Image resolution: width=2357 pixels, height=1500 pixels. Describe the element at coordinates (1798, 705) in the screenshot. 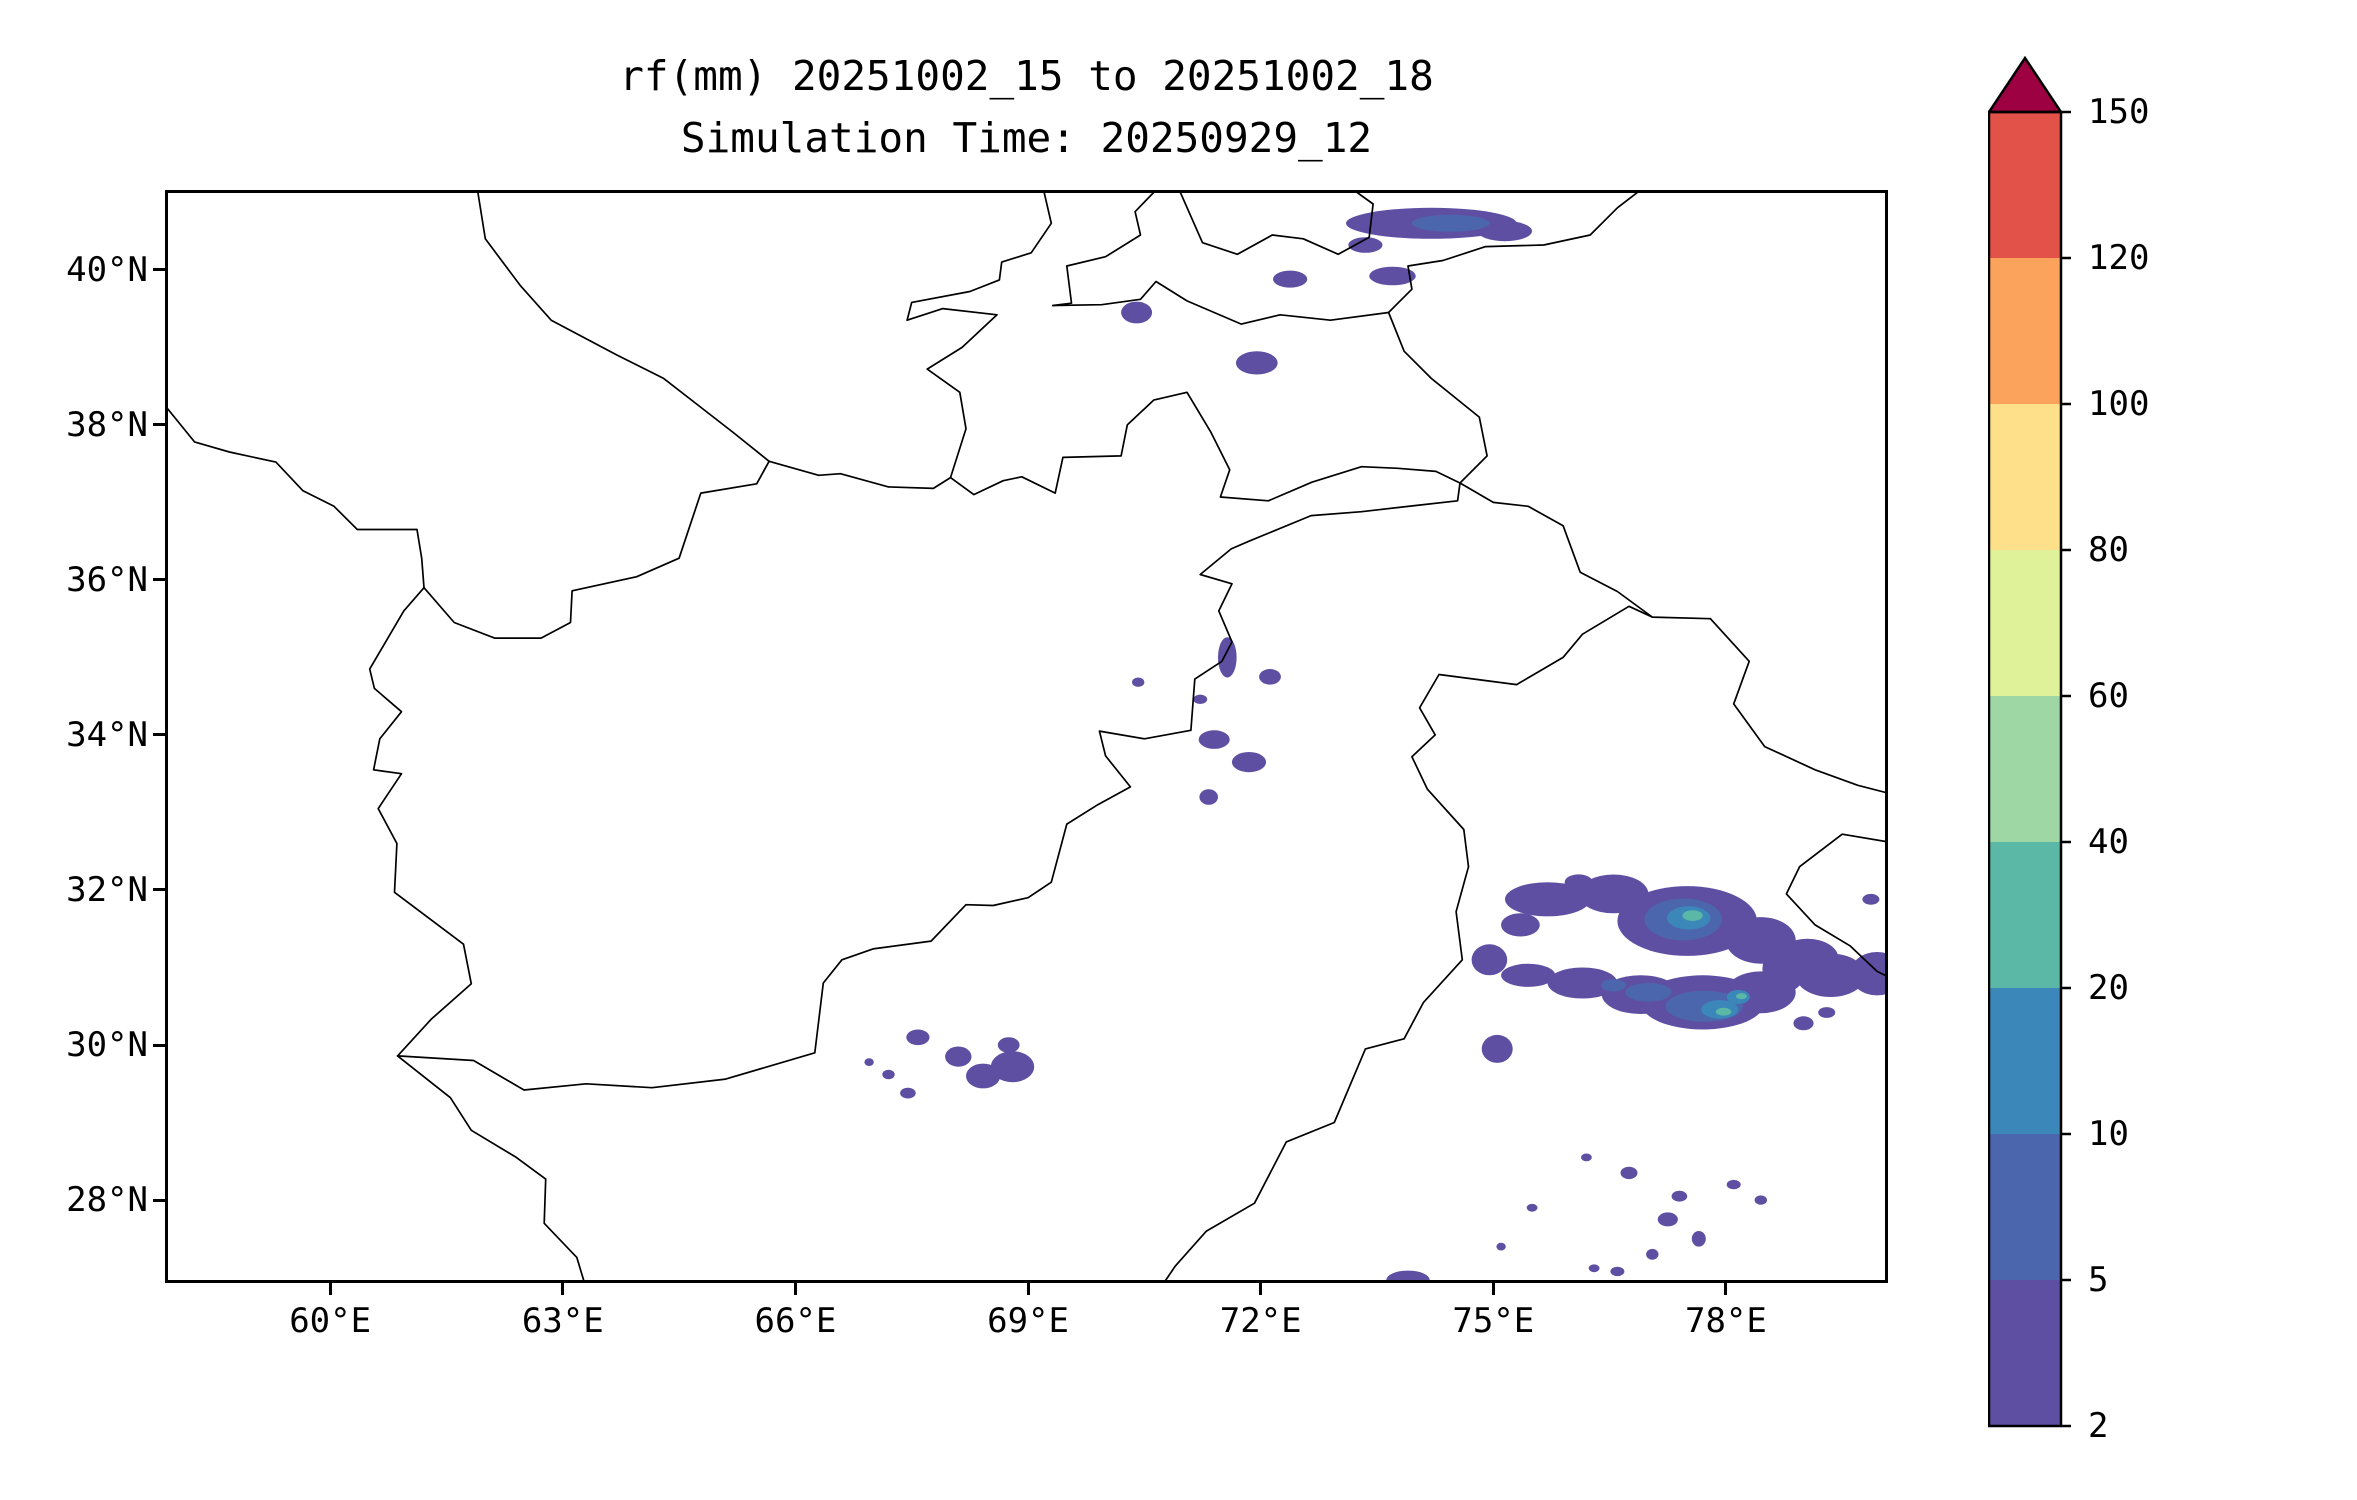

I see `border-india-china-ladakh` at that location.